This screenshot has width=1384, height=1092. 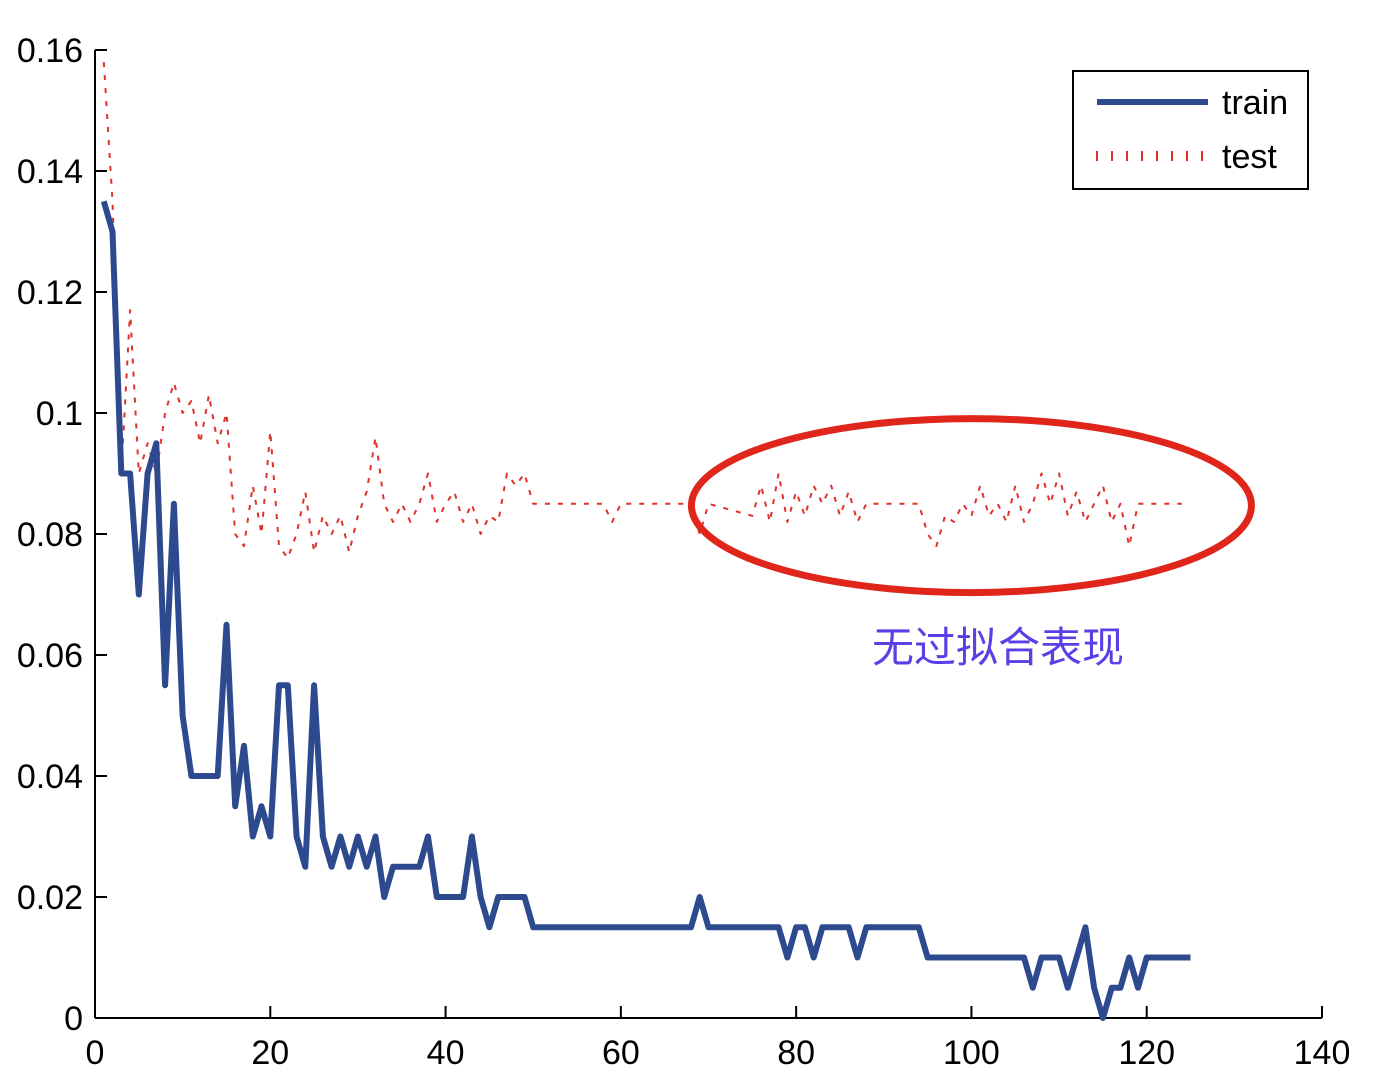 I want to click on y-tick-label: 0.04, so click(x=50, y=777).